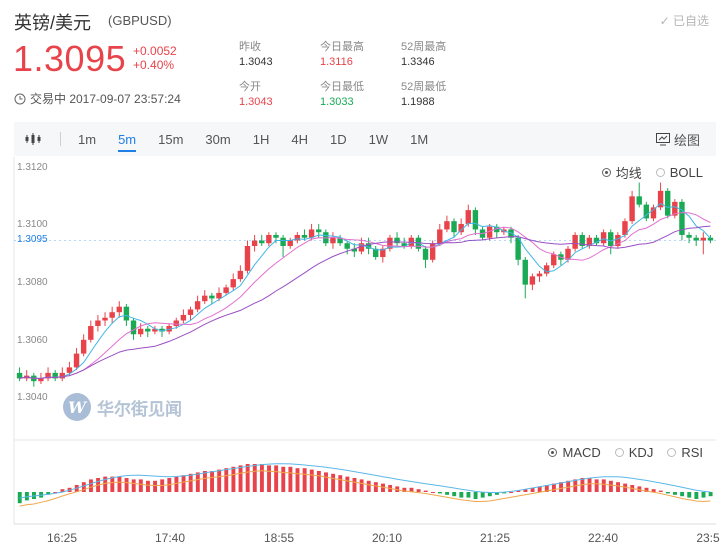  Describe the element at coordinates (685, 139) in the screenshot. I see `draw-button: 绘图` at that location.